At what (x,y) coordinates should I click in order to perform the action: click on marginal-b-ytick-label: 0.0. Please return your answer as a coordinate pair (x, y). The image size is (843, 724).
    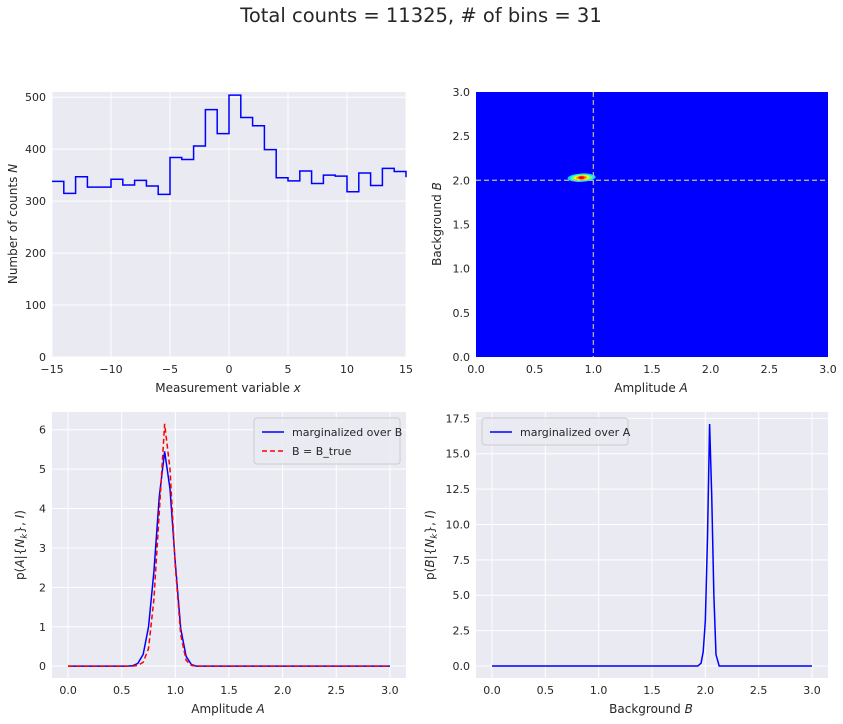
    Looking at the image, I should click on (462, 666).